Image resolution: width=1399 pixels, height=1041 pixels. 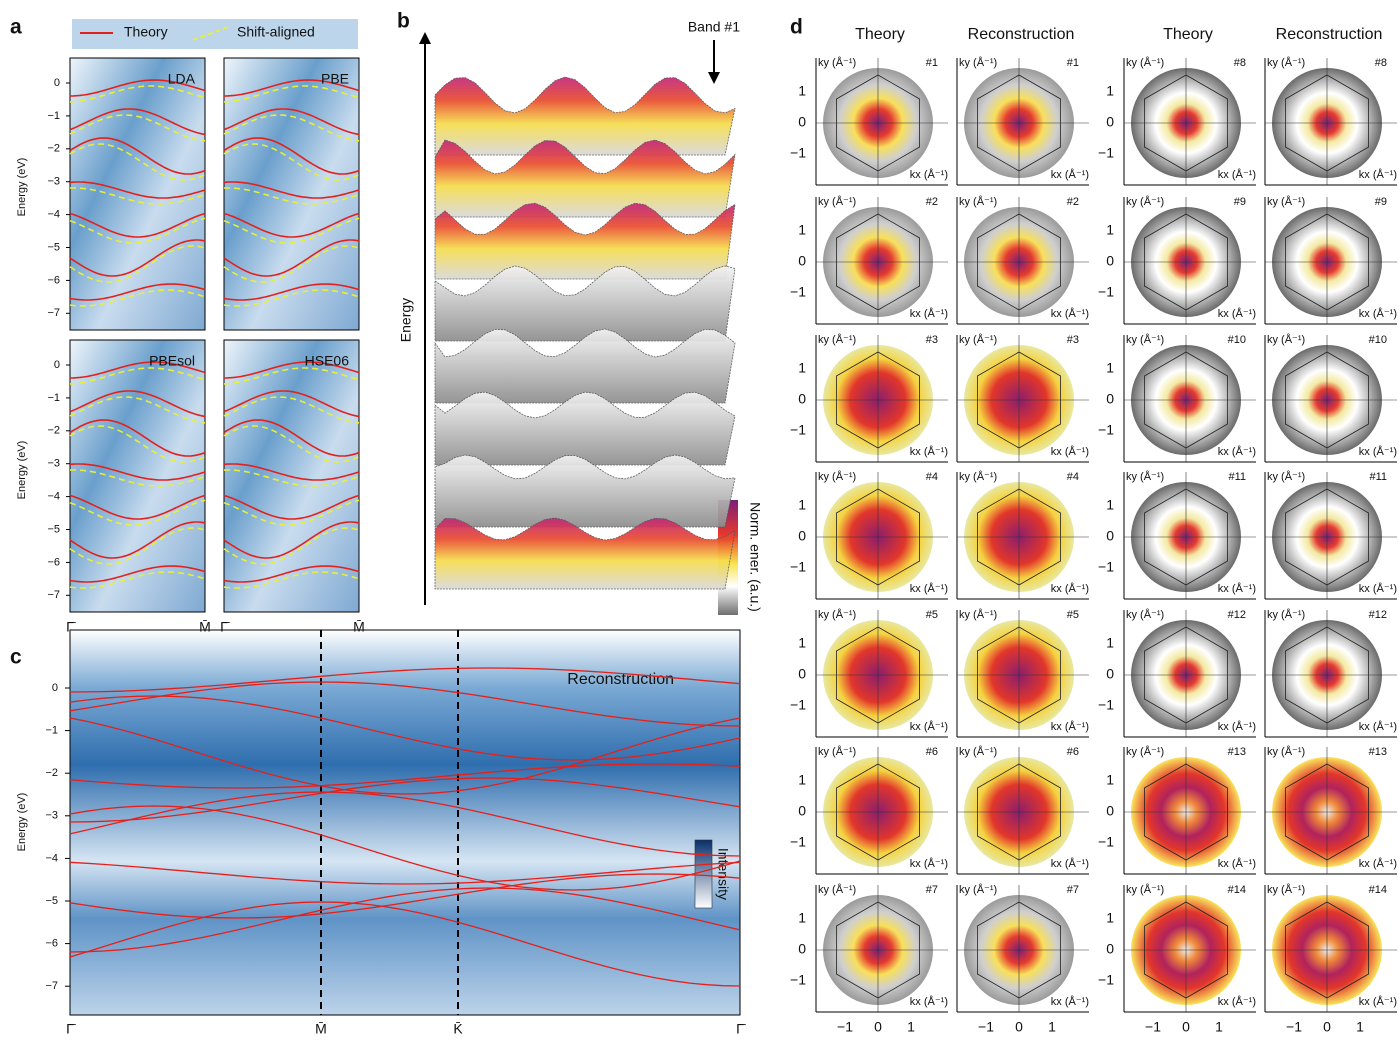 I want to click on y-tick-label: −3, so click(x=53, y=182).